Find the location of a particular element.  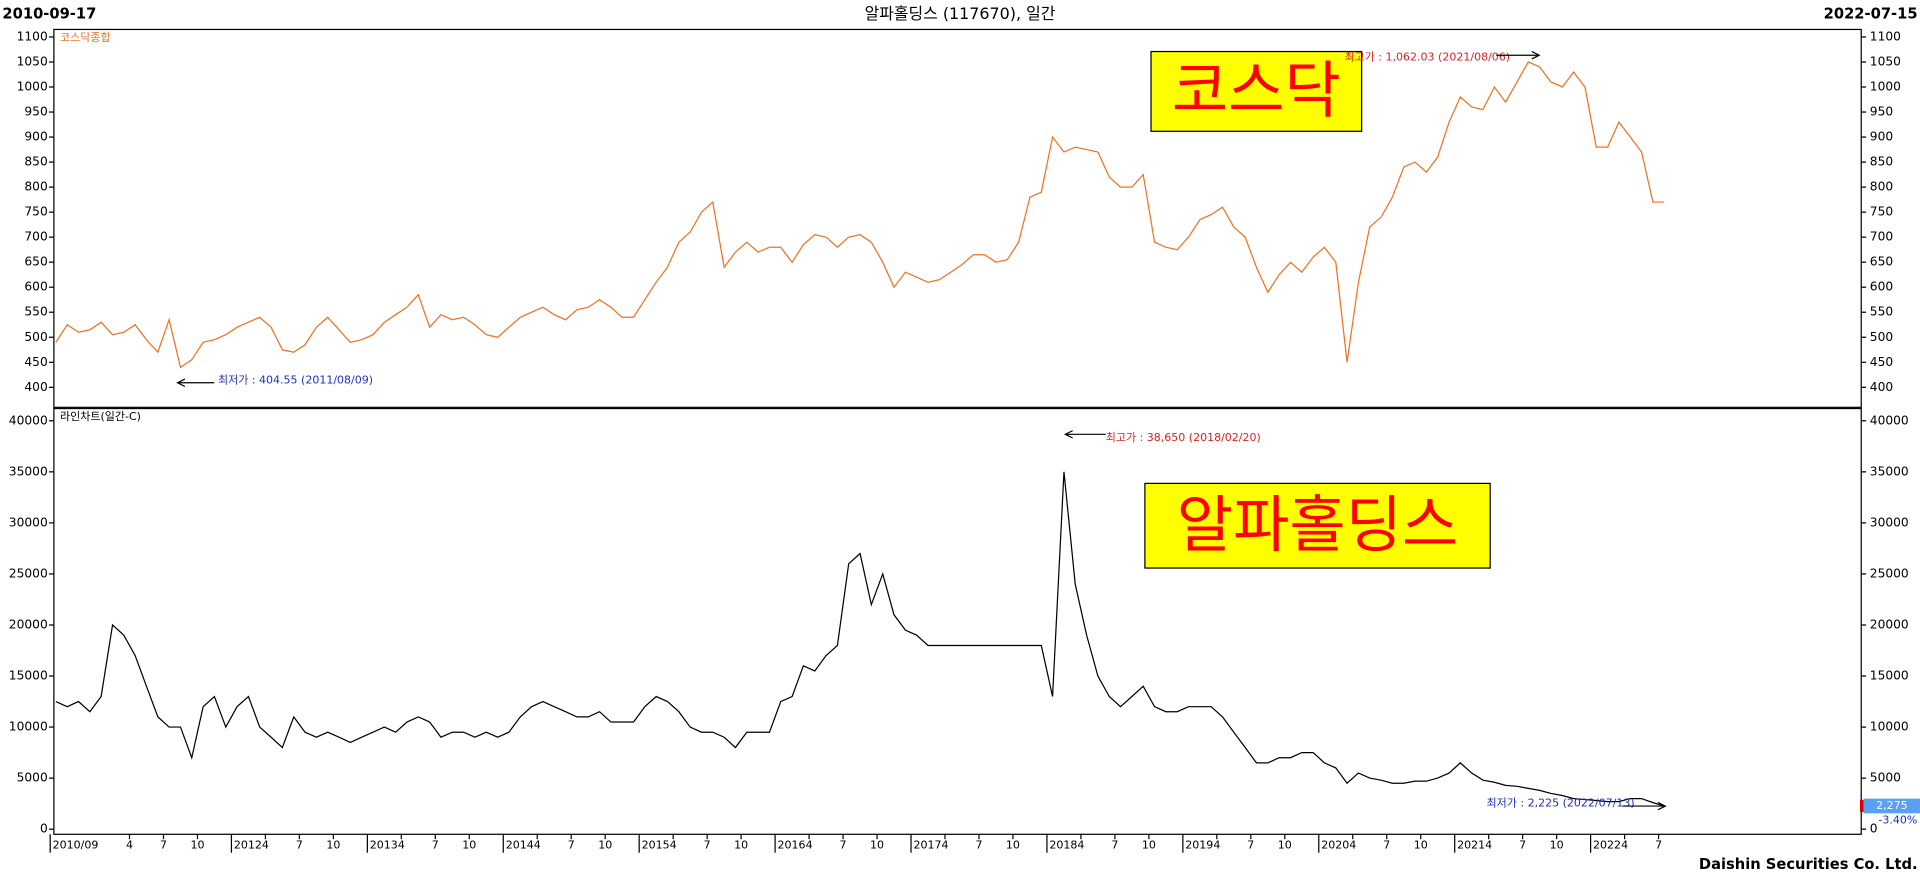

footer: Daishin Securities Co. Ltd. is located at coordinates (1808, 864).